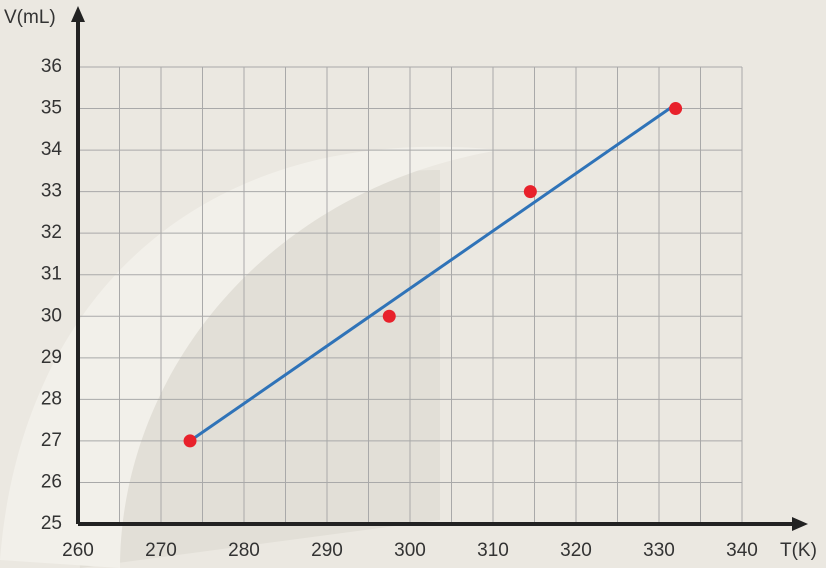  I want to click on y-tick-label: 28, so click(51, 398).